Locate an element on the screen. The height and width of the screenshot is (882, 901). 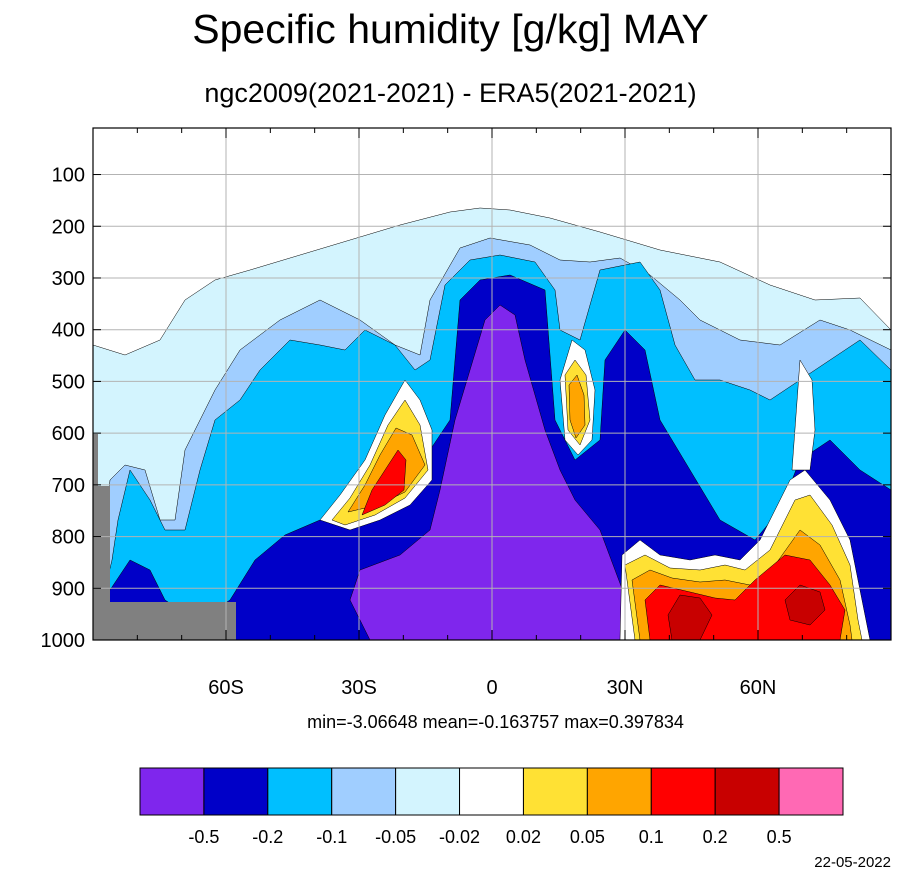
chart-subtitle: ngc2009(2021-2021) - ERA5(2021-2021) is located at coordinates (450, 93).